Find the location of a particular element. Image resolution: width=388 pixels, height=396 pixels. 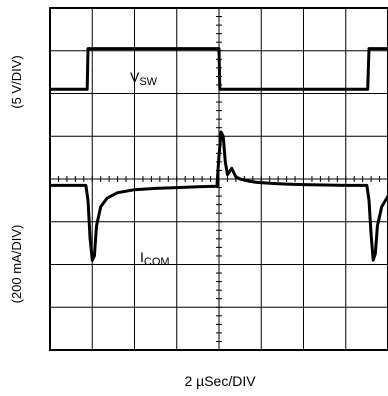

trace-label-vsw: VSW is located at coordinates (144, 78).